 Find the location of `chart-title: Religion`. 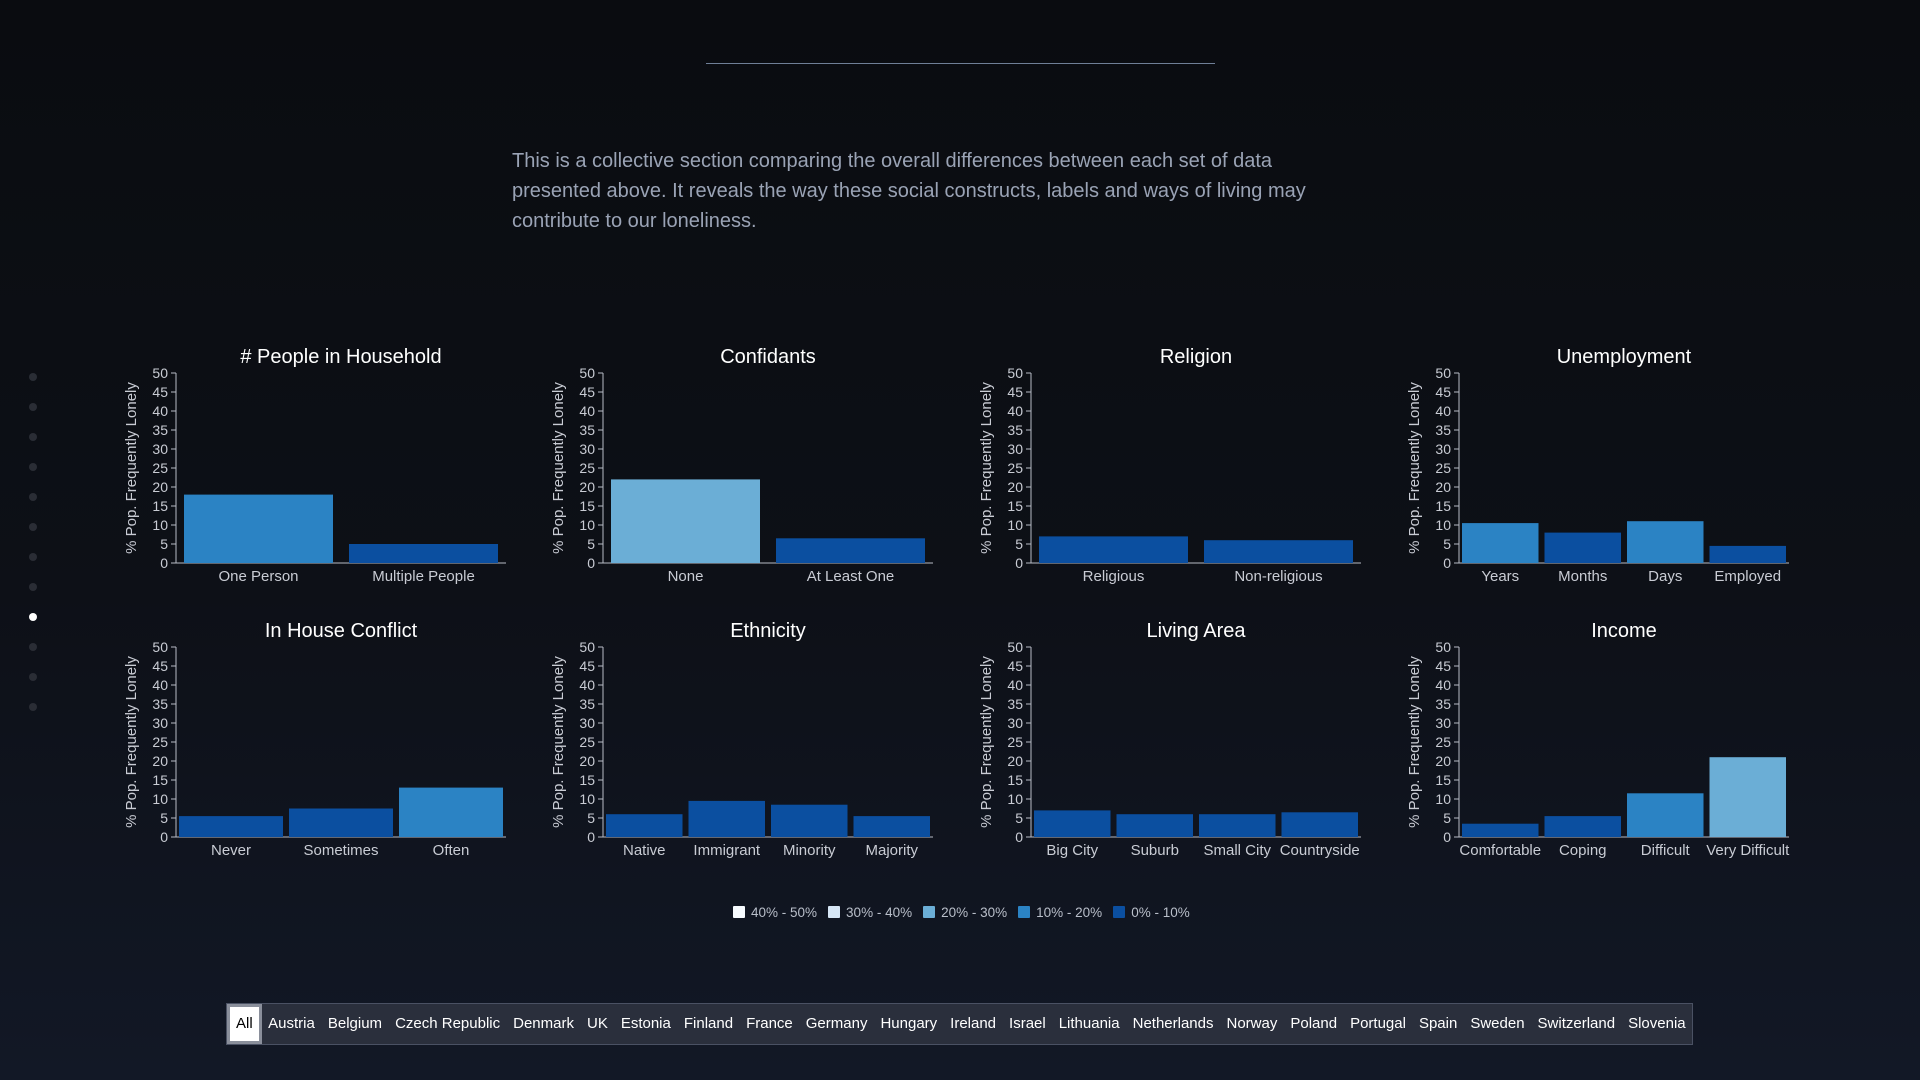

chart-title: Religion is located at coordinates (1196, 357).